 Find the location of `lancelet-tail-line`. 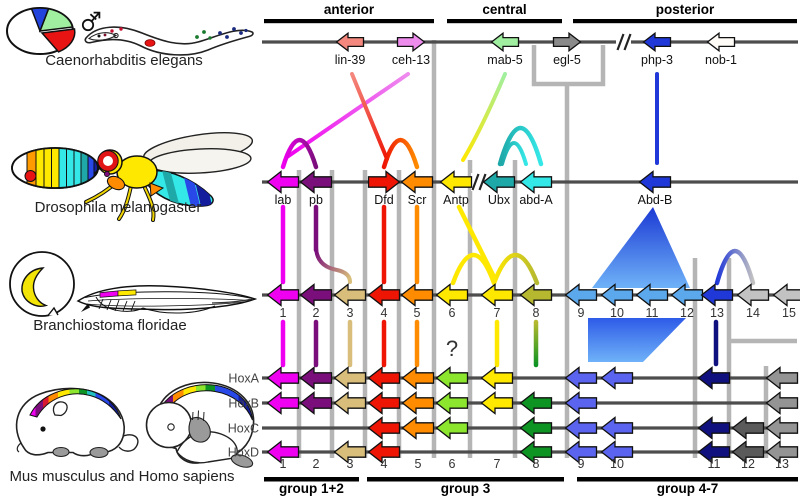

lancelet-tail-line is located at coordinates (232, 301).